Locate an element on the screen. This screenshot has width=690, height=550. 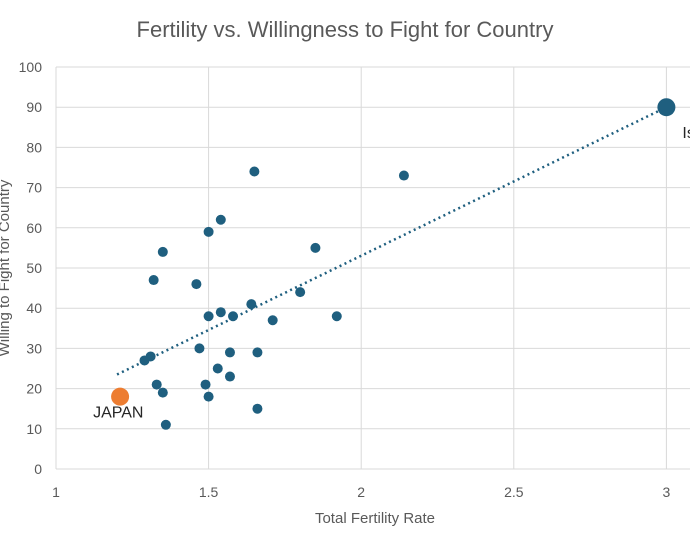
y-tick-label: 10 is located at coordinates (34, 429).